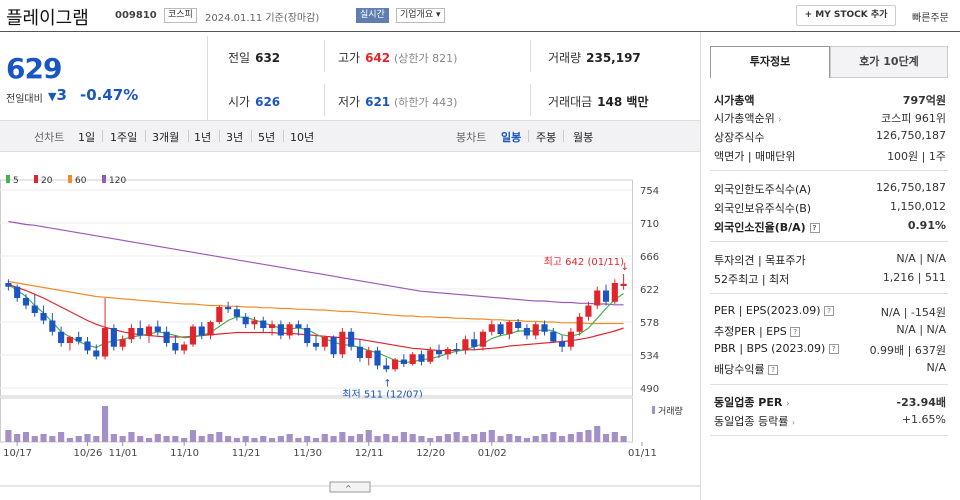 The image size is (960, 500). I want to click on candle-monthly: 월봉, so click(583, 137).